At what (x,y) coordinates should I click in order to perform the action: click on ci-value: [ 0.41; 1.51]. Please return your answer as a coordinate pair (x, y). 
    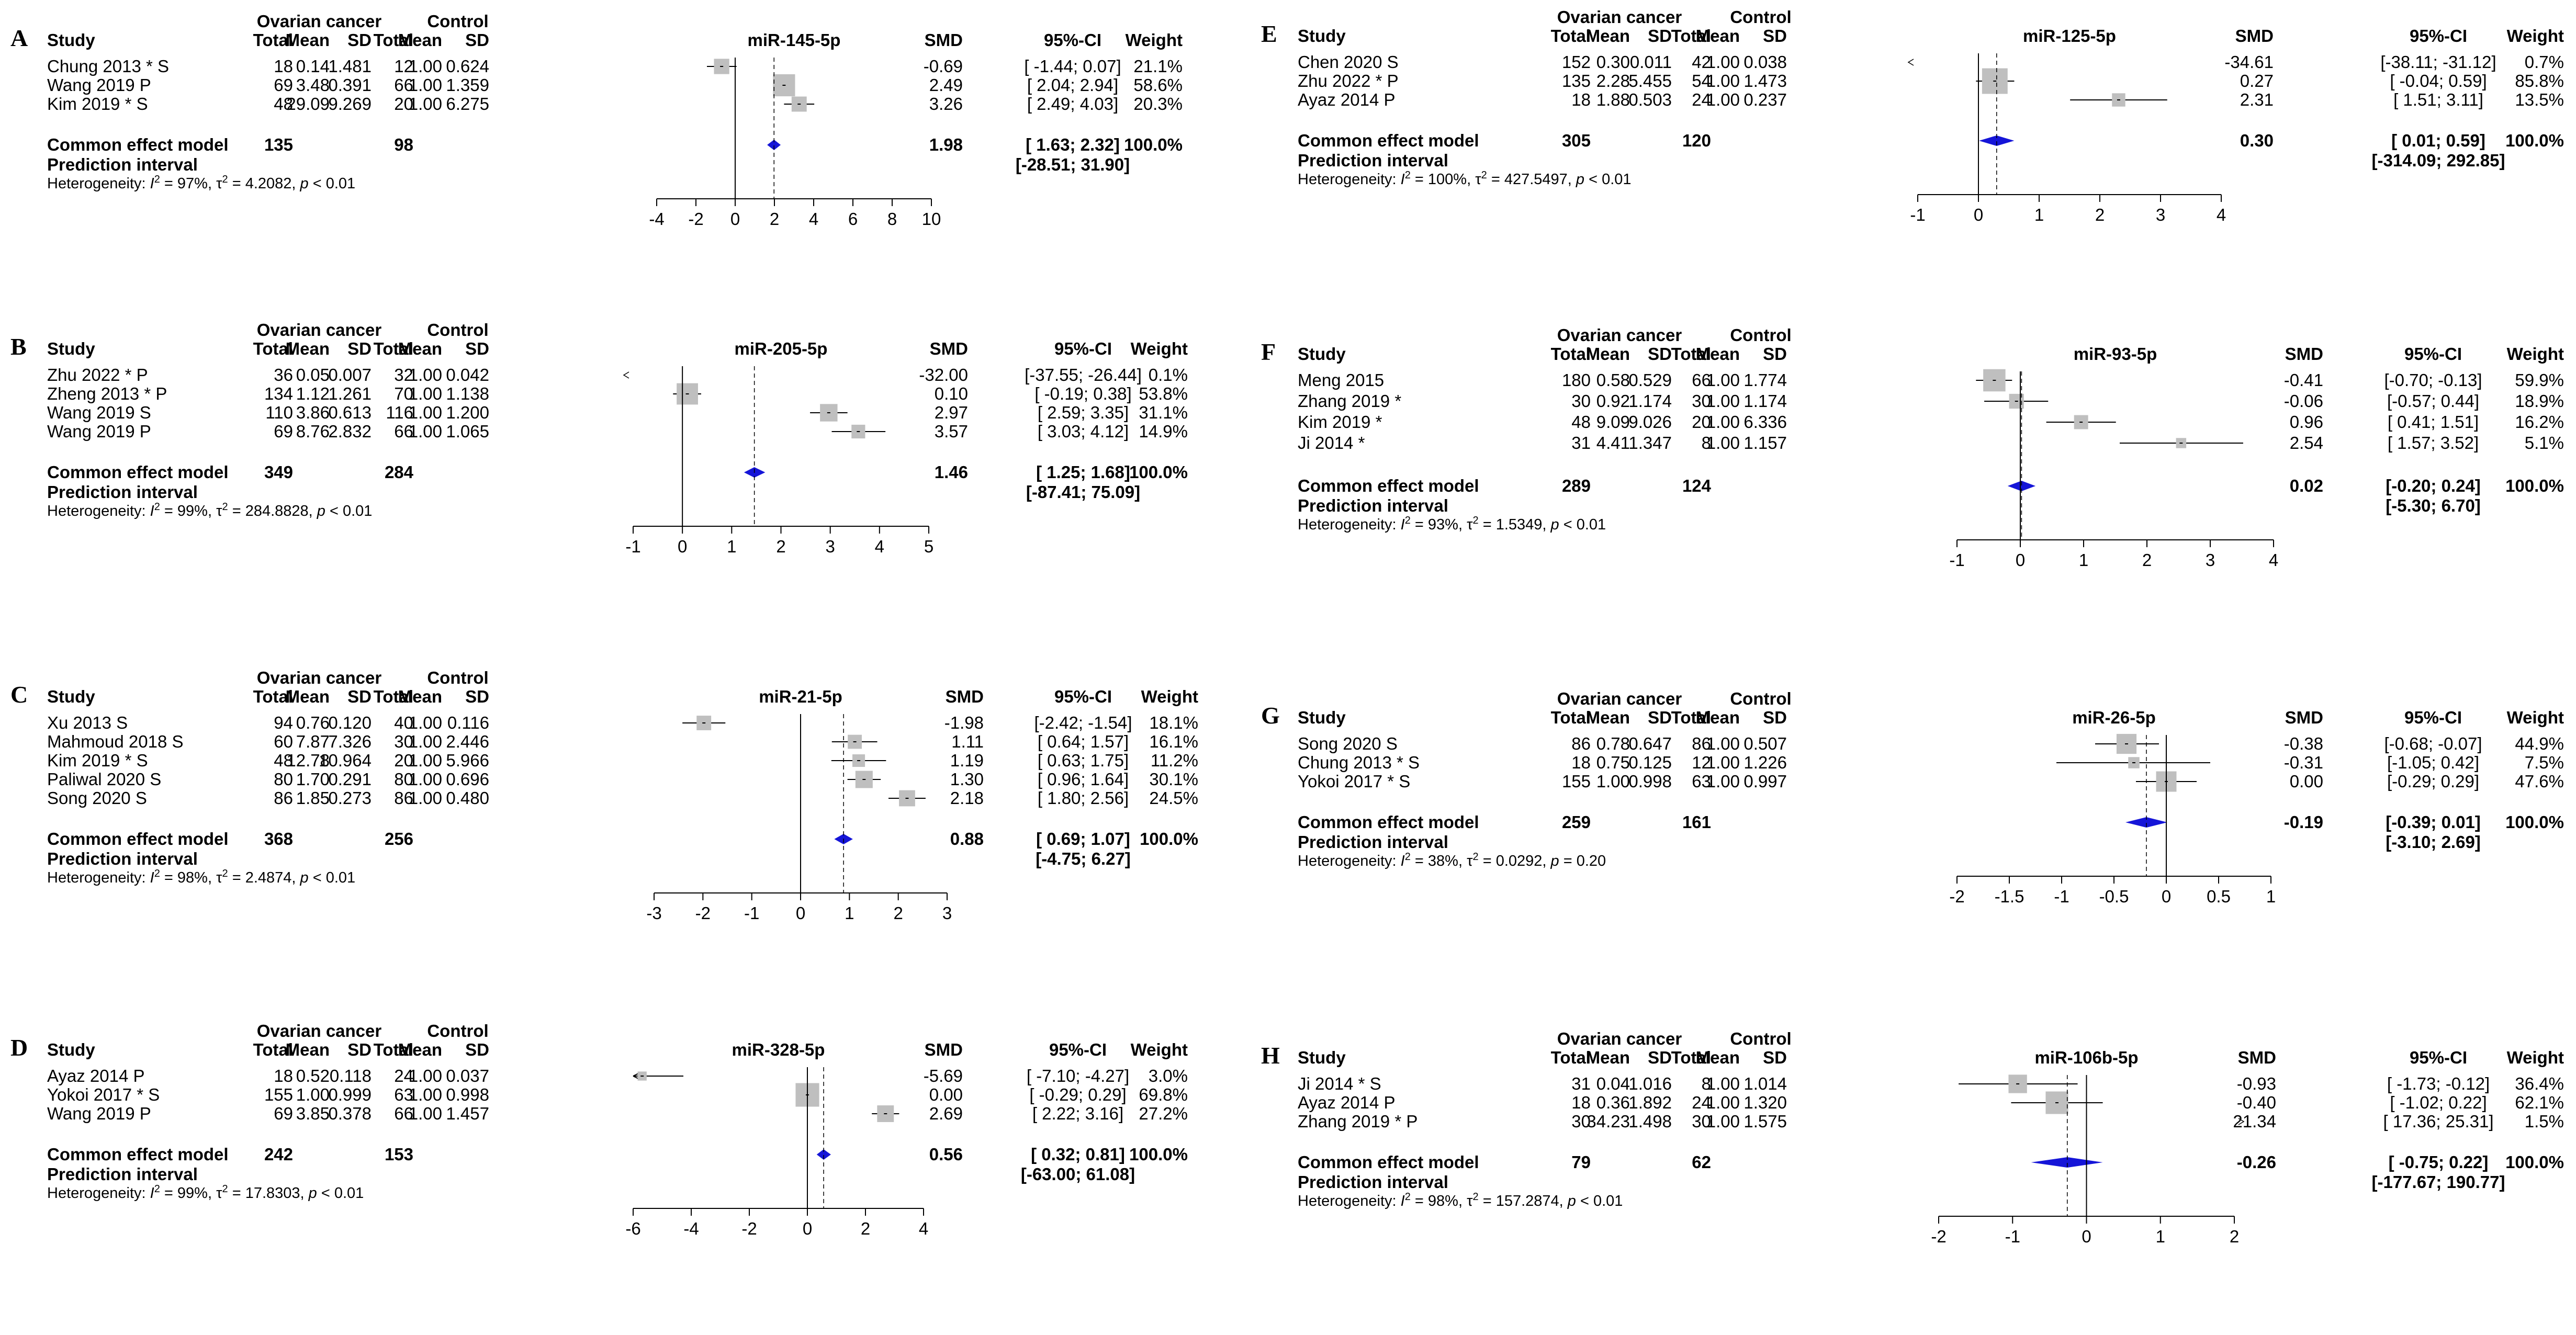
    Looking at the image, I should click on (2433, 422).